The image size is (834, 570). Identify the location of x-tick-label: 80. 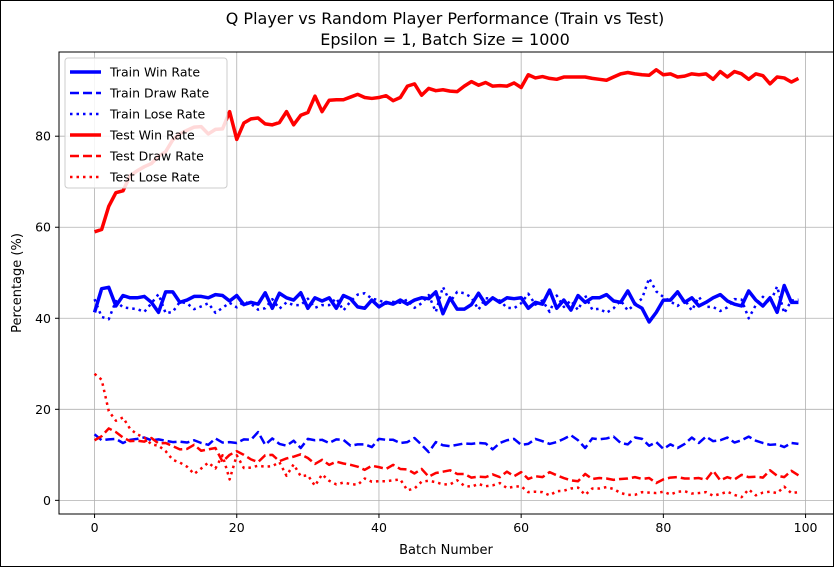
(663, 527).